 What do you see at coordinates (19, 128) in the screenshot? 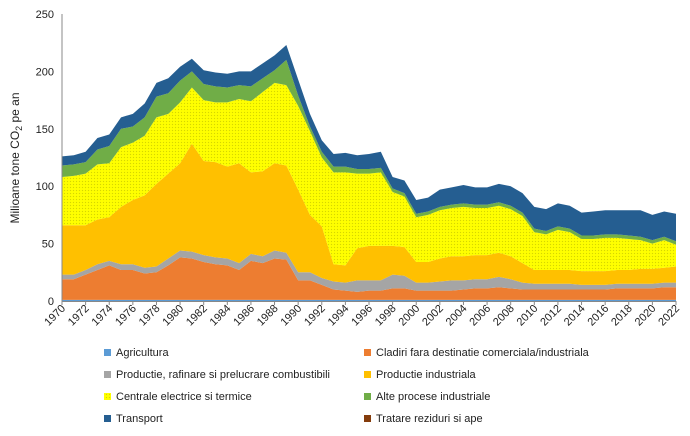
I see `y-axis-title-subscript: 2` at bounding box center [19, 128].